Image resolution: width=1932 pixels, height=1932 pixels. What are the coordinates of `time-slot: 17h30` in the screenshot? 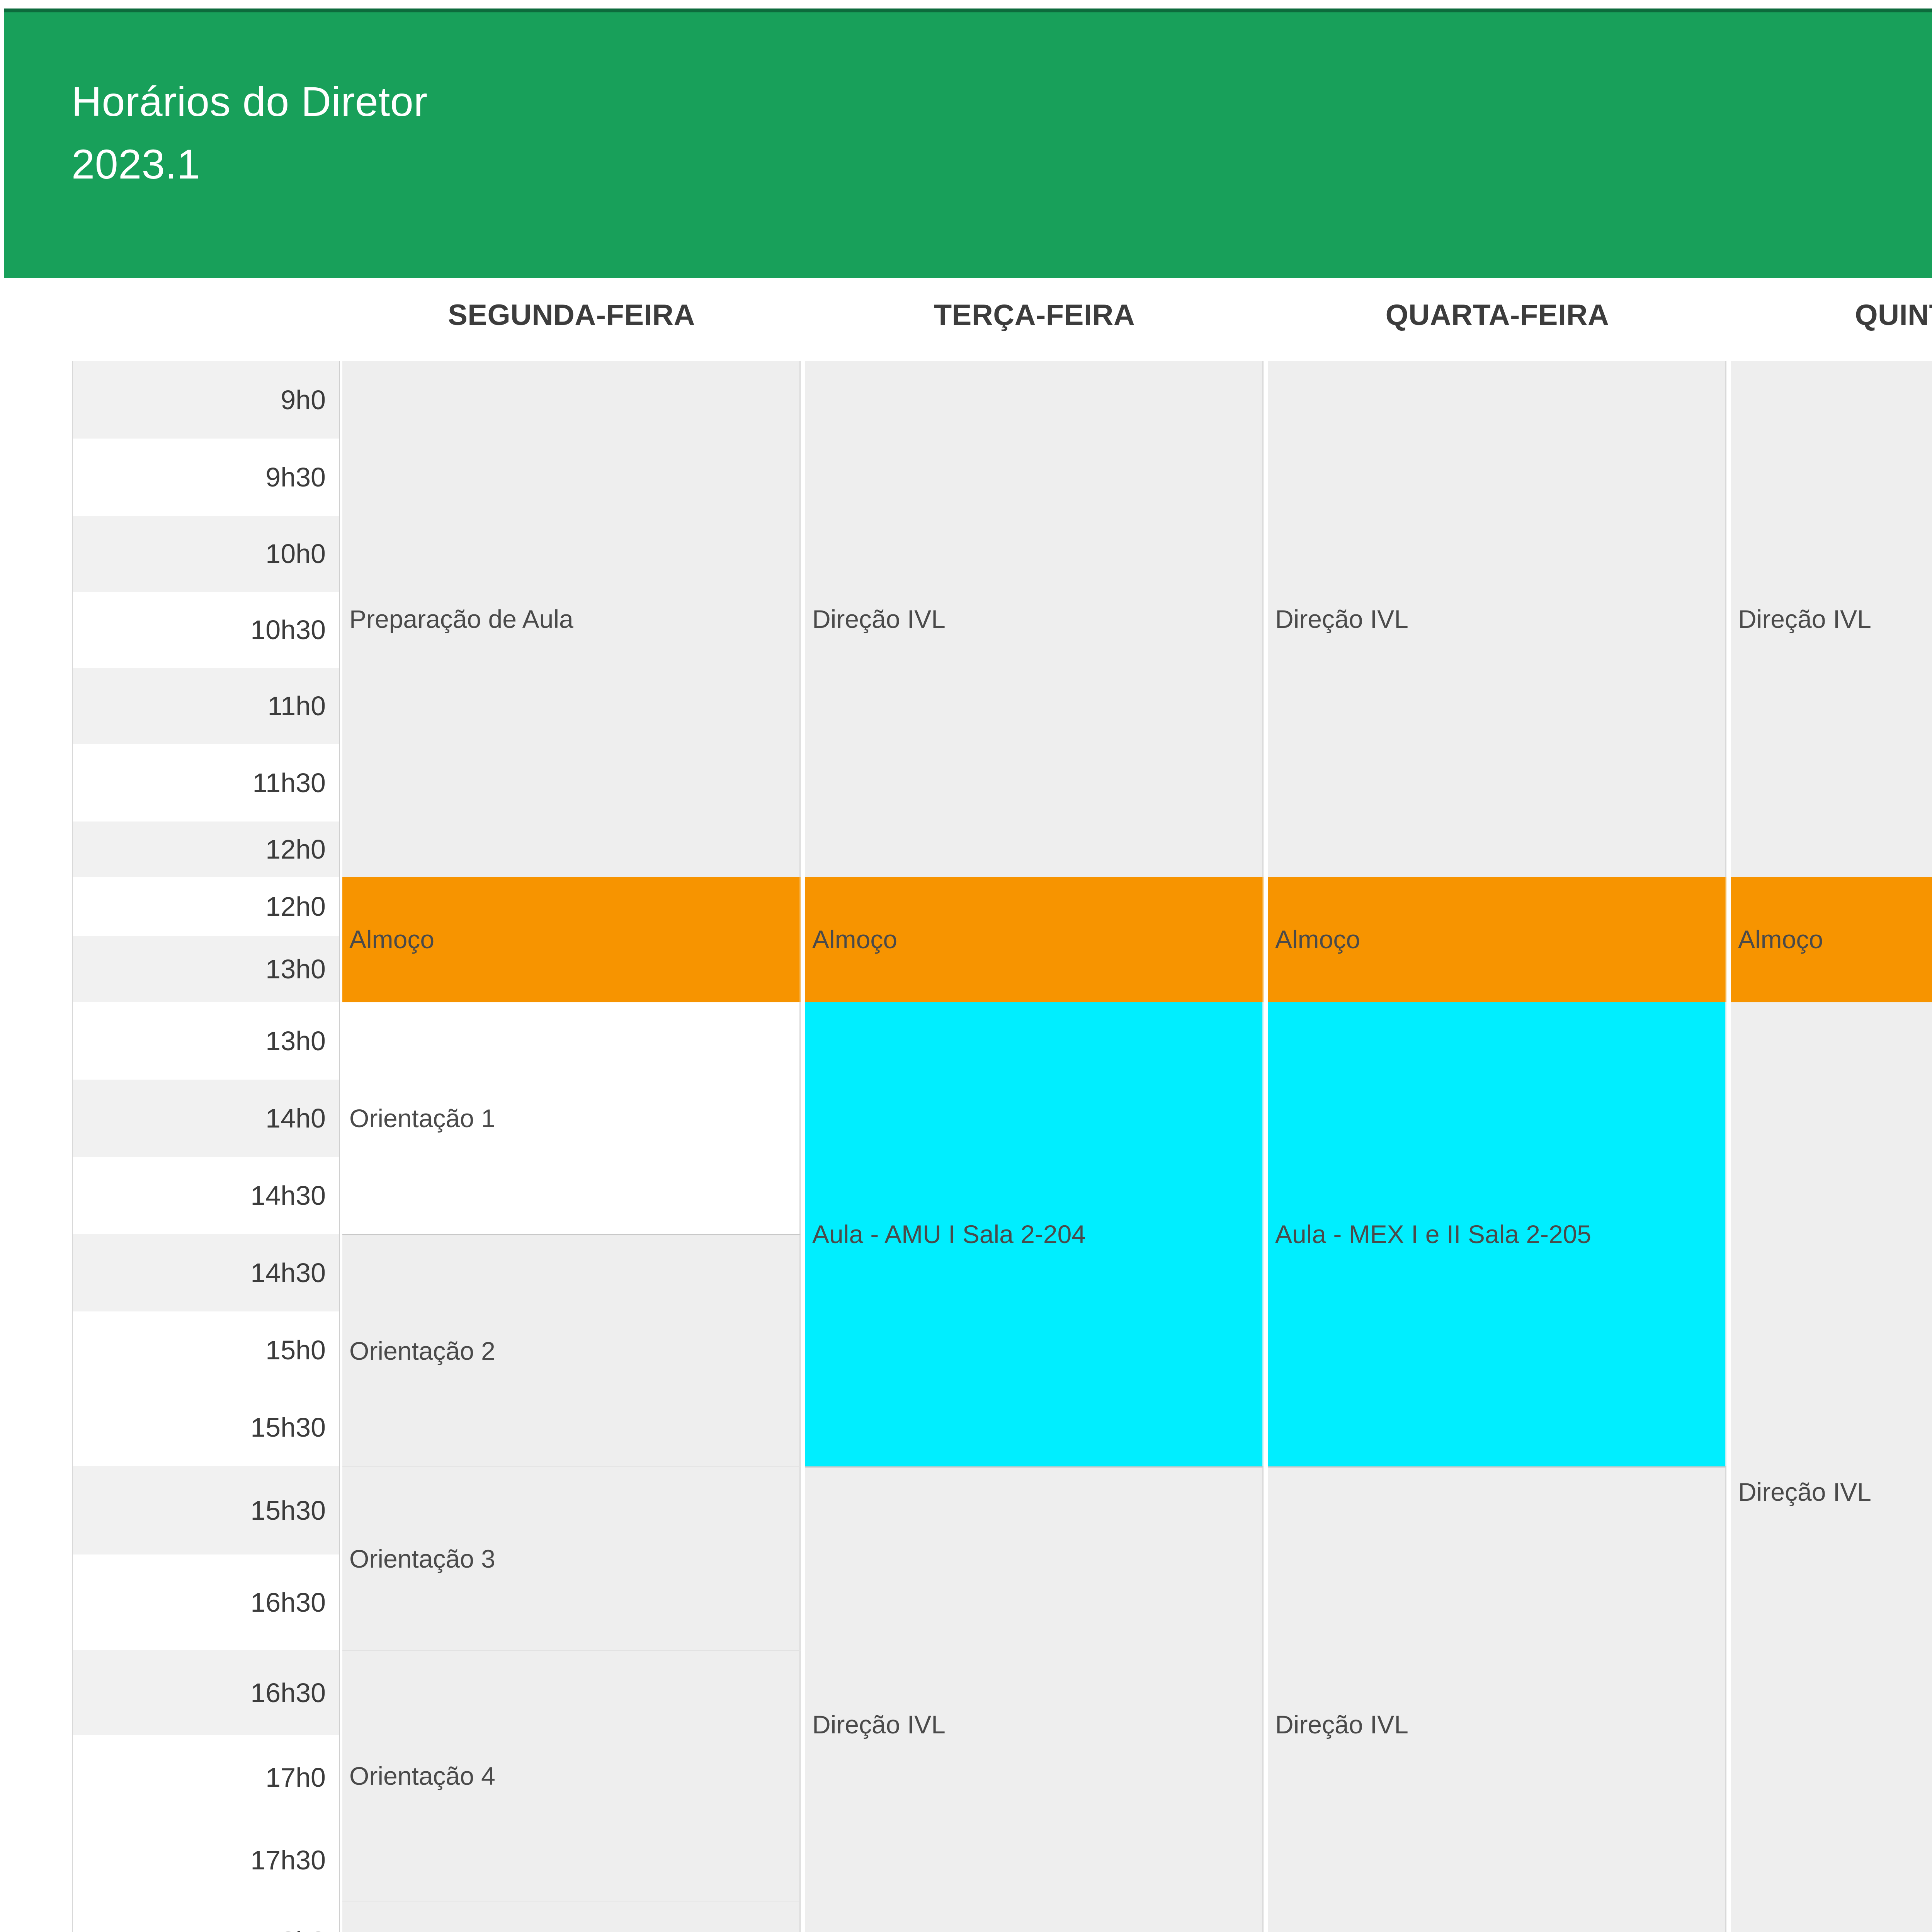 It's located at (288, 1860).